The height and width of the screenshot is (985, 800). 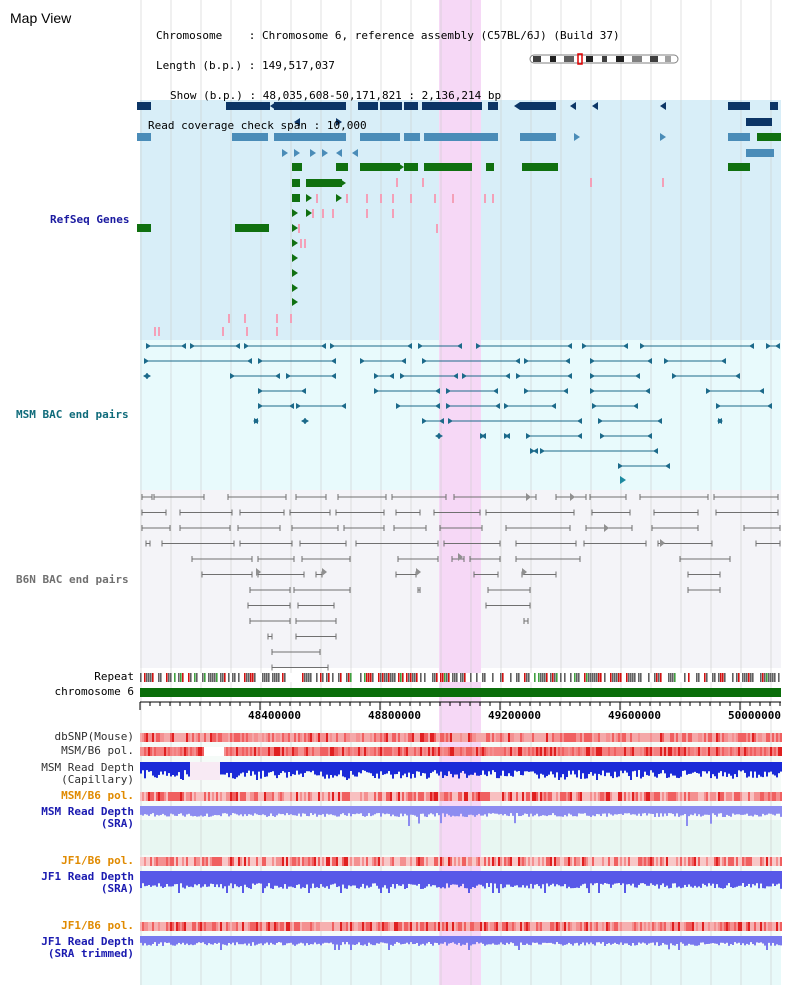 What do you see at coordinates (493, 137) in the screenshot?
I see `gene-feature` at bounding box center [493, 137].